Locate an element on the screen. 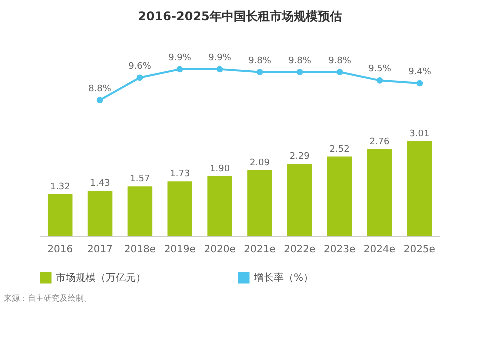 Image resolution: width=500 pixels, height=362 pixels. data-label: 9.4% is located at coordinates (420, 73).